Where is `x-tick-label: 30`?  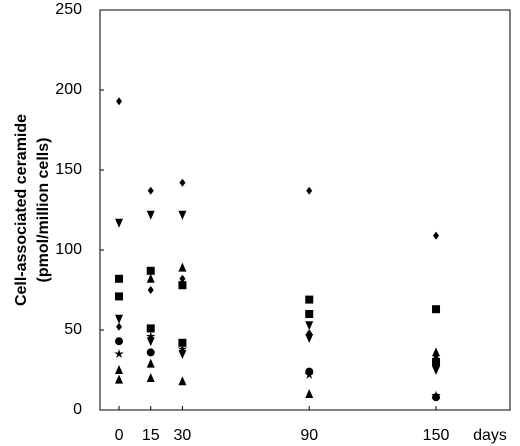 x-tick-label: 30 is located at coordinates (183, 435).